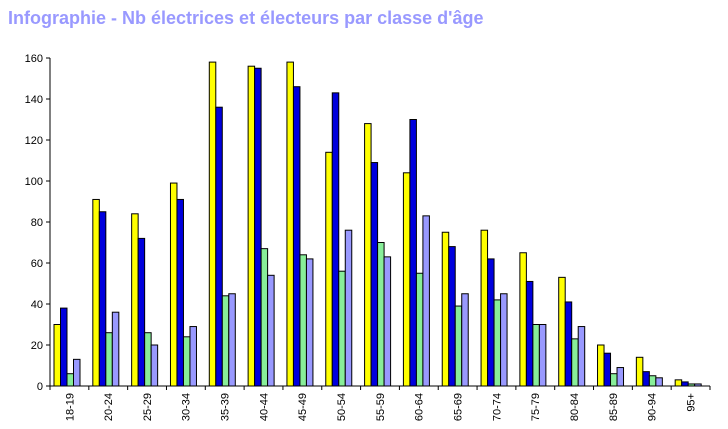 This screenshot has width=728, height=429. I want to click on bar-55-59-s3, so click(381, 314).